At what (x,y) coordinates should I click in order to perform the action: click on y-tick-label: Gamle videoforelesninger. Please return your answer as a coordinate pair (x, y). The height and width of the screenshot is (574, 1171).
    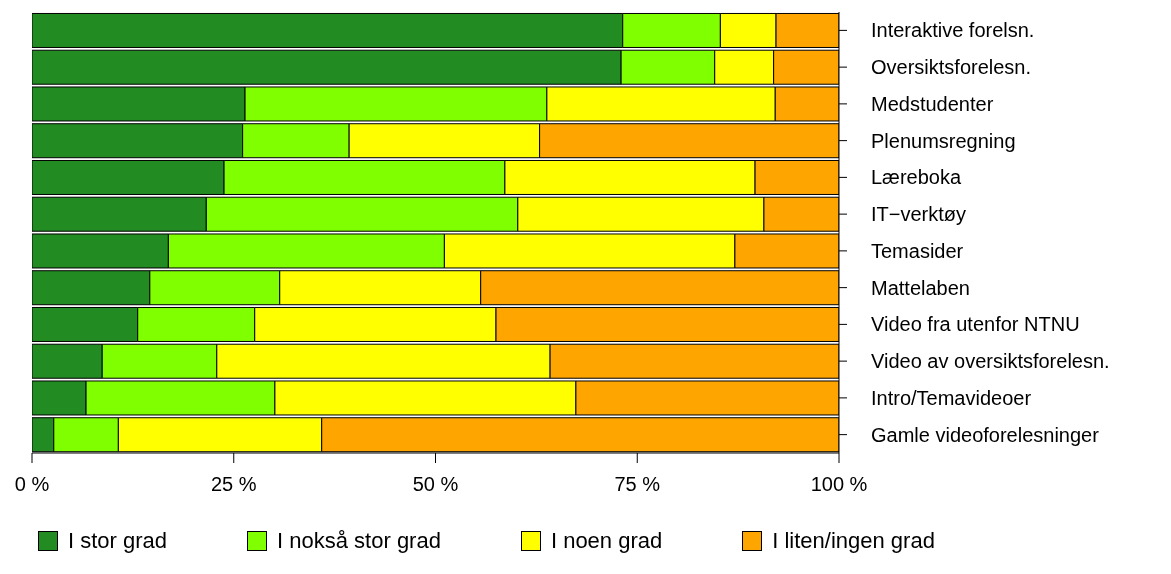
    Looking at the image, I should click on (985, 434).